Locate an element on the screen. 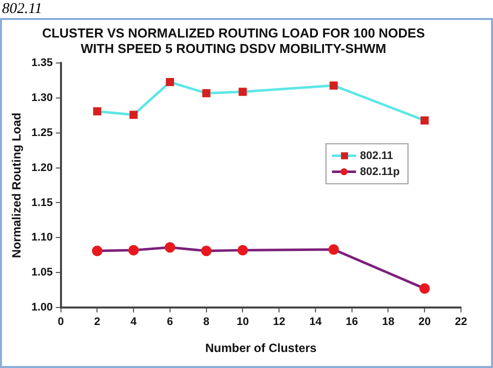  y-axis-title: Normalized Routing Load is located at coordinates (17, 185).